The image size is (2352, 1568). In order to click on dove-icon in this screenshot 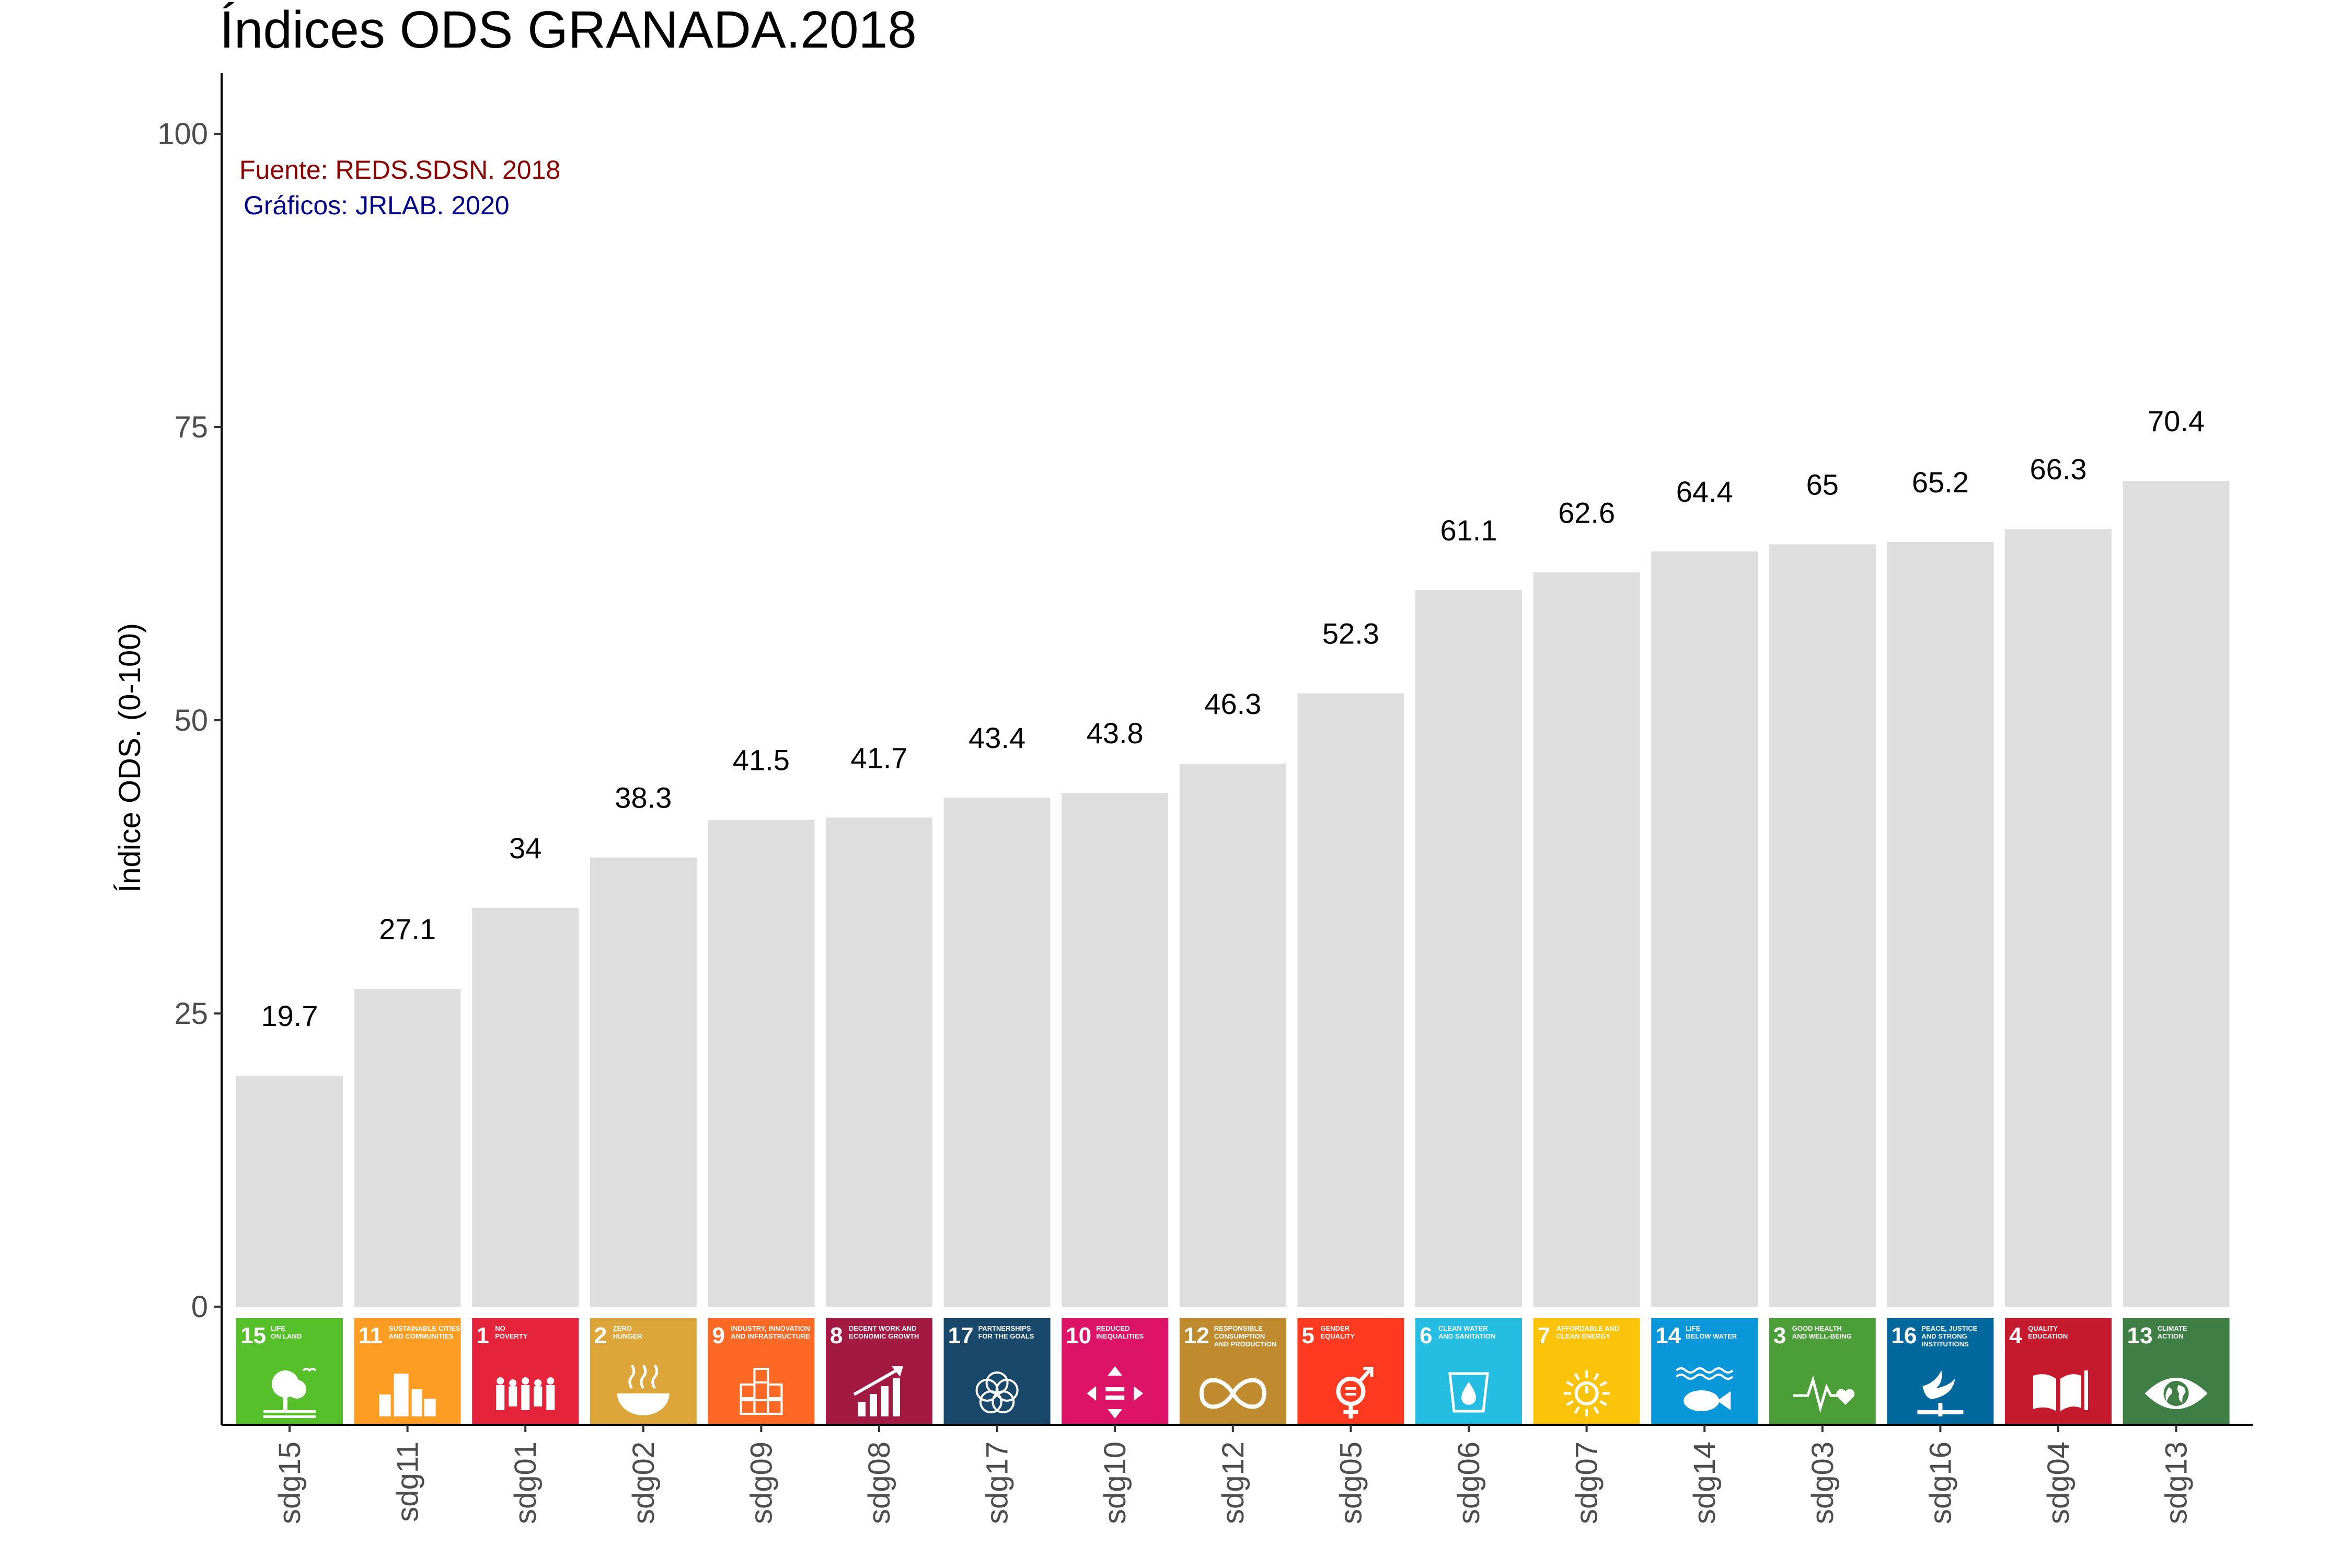, I will do `click(1940, 1393)`.